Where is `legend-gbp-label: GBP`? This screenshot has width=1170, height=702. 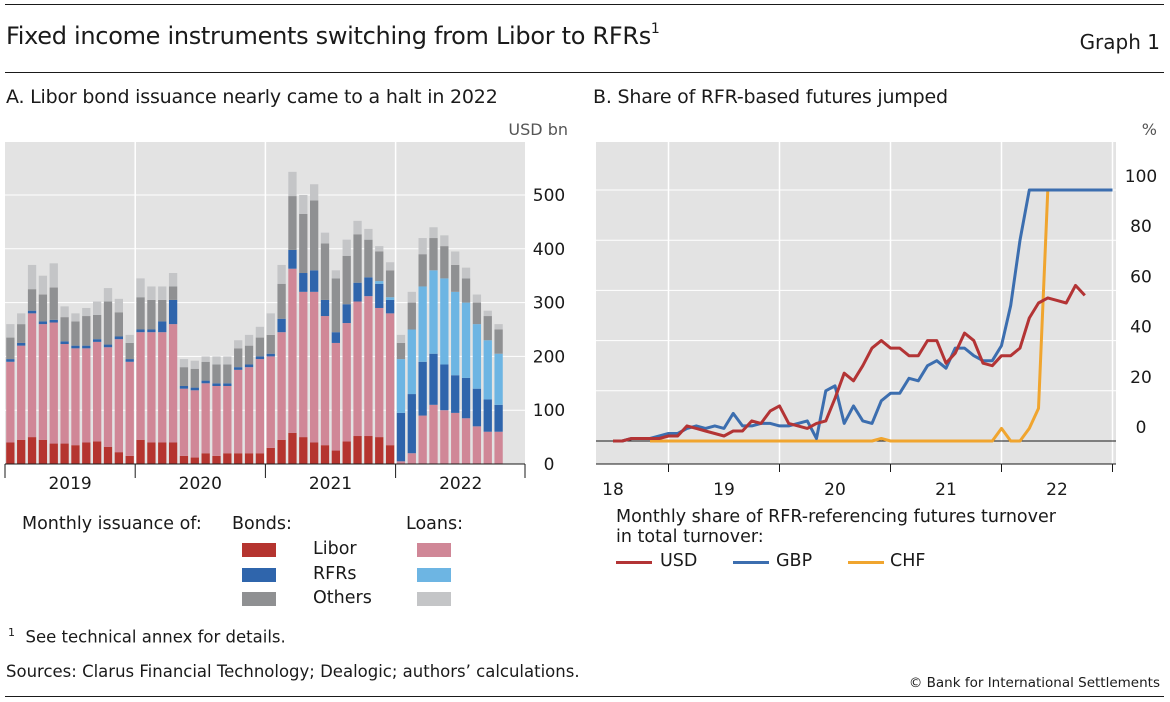
legend-gbp-label: GBP is located at coordinates (794, 561).